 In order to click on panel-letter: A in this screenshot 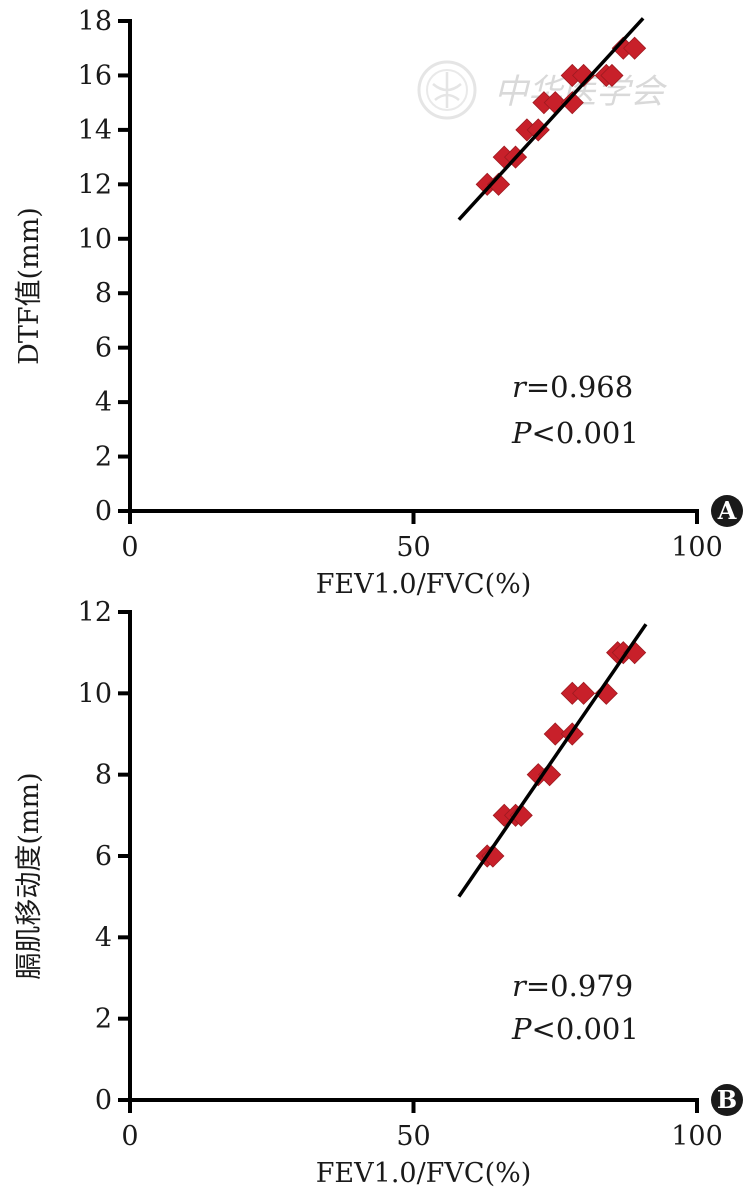, I will do `click(727, 510)`.